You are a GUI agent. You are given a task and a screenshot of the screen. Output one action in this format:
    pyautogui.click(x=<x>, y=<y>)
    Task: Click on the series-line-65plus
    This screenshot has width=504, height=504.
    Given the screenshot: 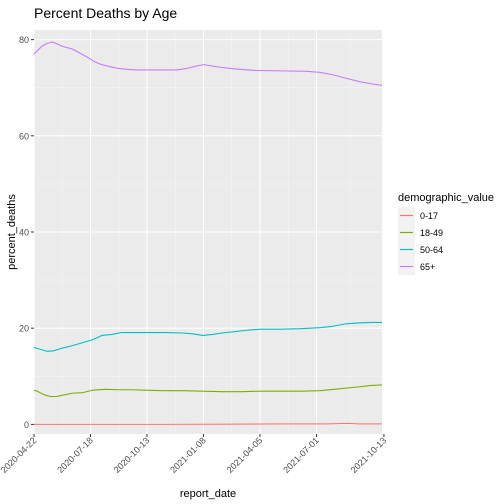 What is the action you would take?
    pyautogui.click(x=208, y=63)
    